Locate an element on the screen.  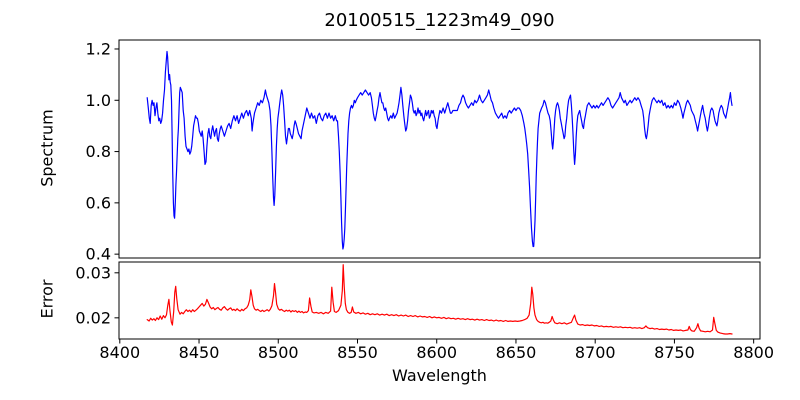
y-tick-label: 0.6 is located at coordinates (98, 202).